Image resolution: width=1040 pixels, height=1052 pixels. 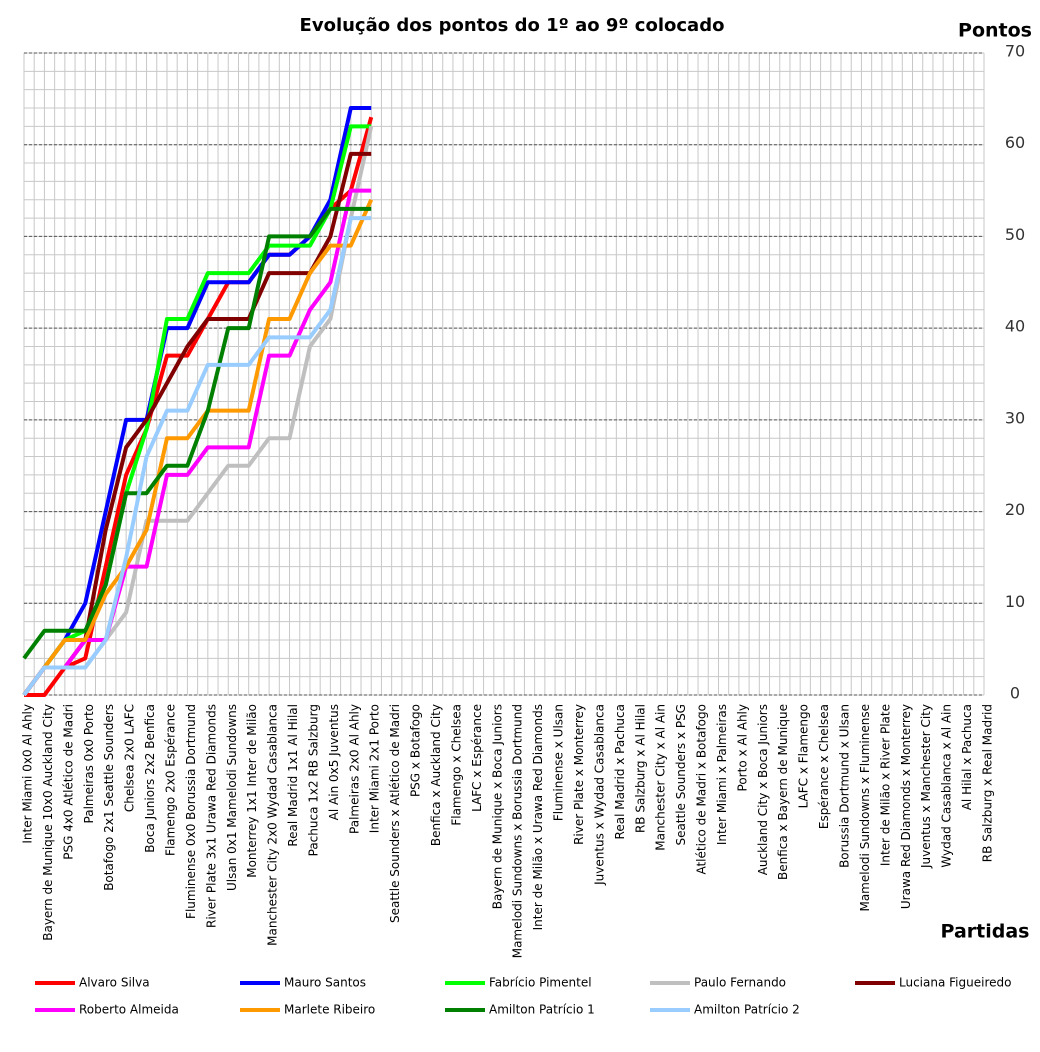 What do you see at coordinates (804, 756) in the screenshot?
I see `x-tick-label: LAFC x Flamengo` at bounding box center [804, 756].